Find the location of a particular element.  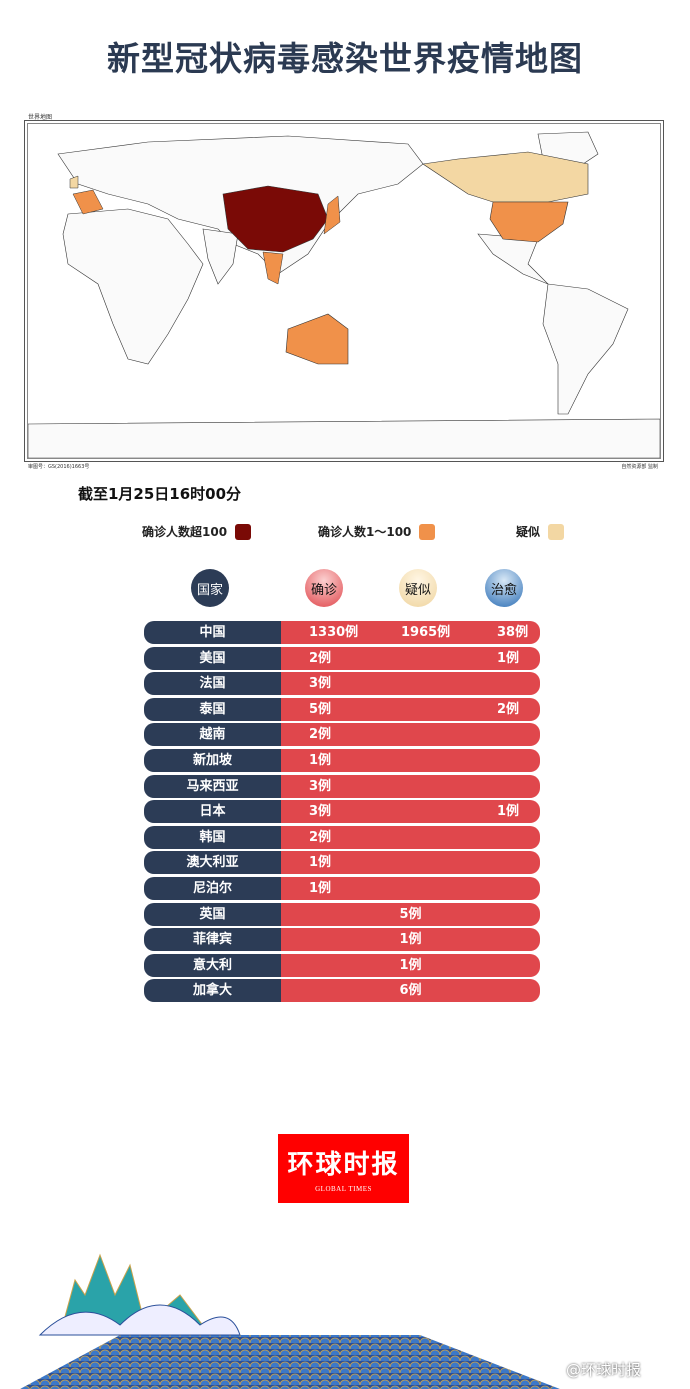

country-southeast-asia is located at coordinates (273, 268).